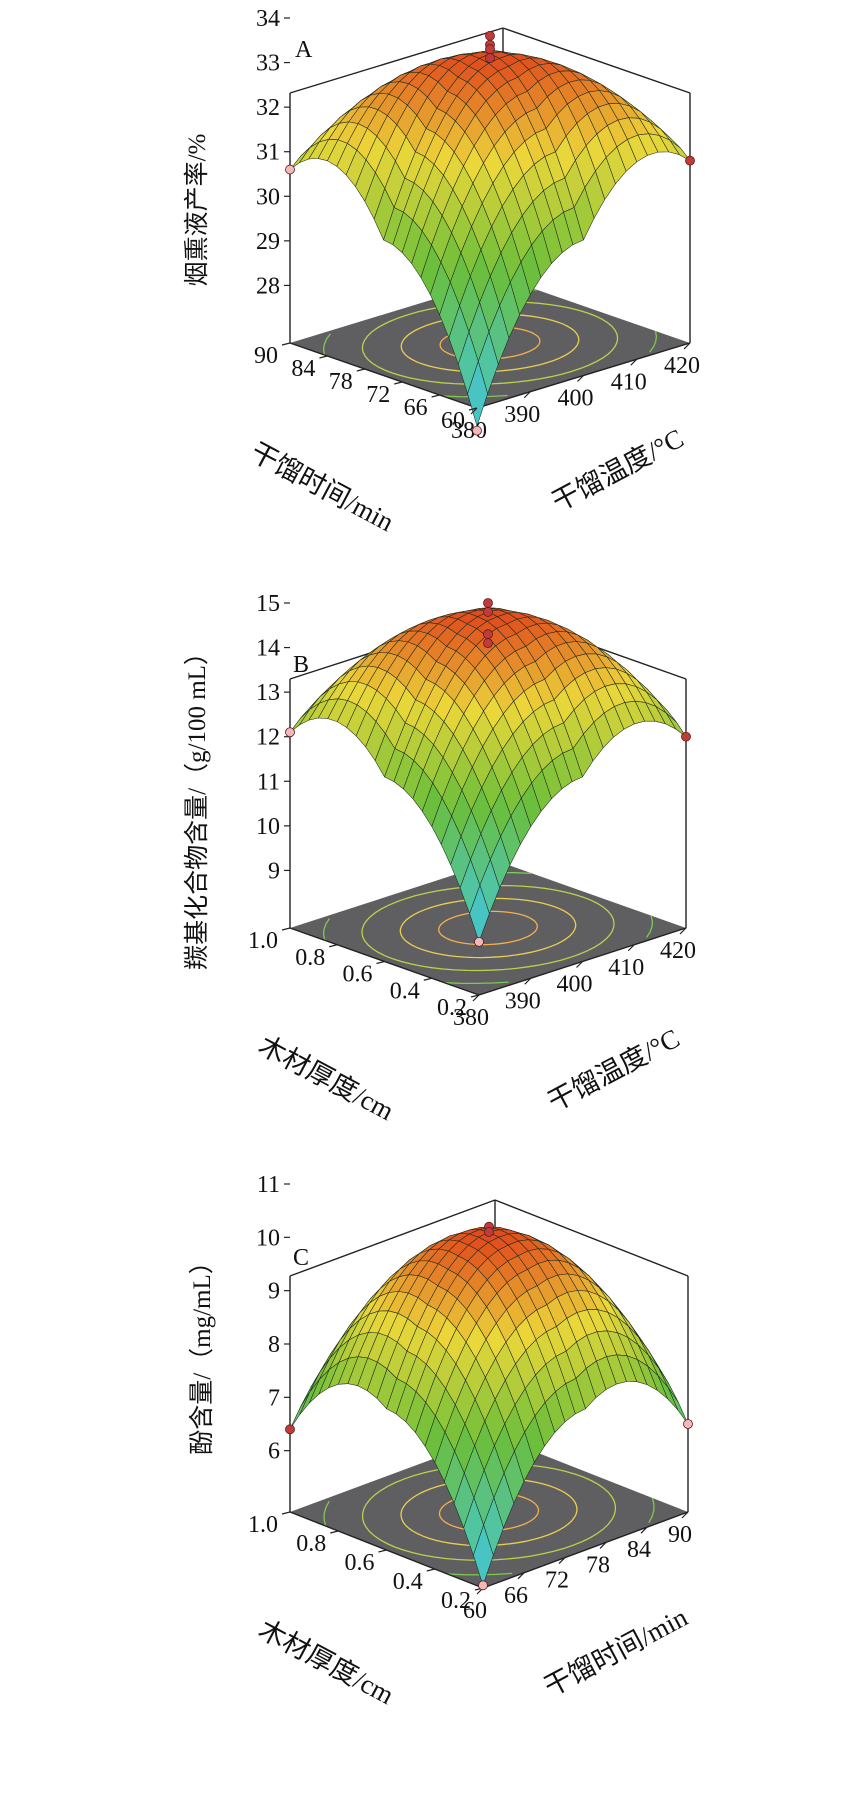 The width and height of the screenshot is (845, 1800). I want to click on panel-title: A, so click(304, 50).